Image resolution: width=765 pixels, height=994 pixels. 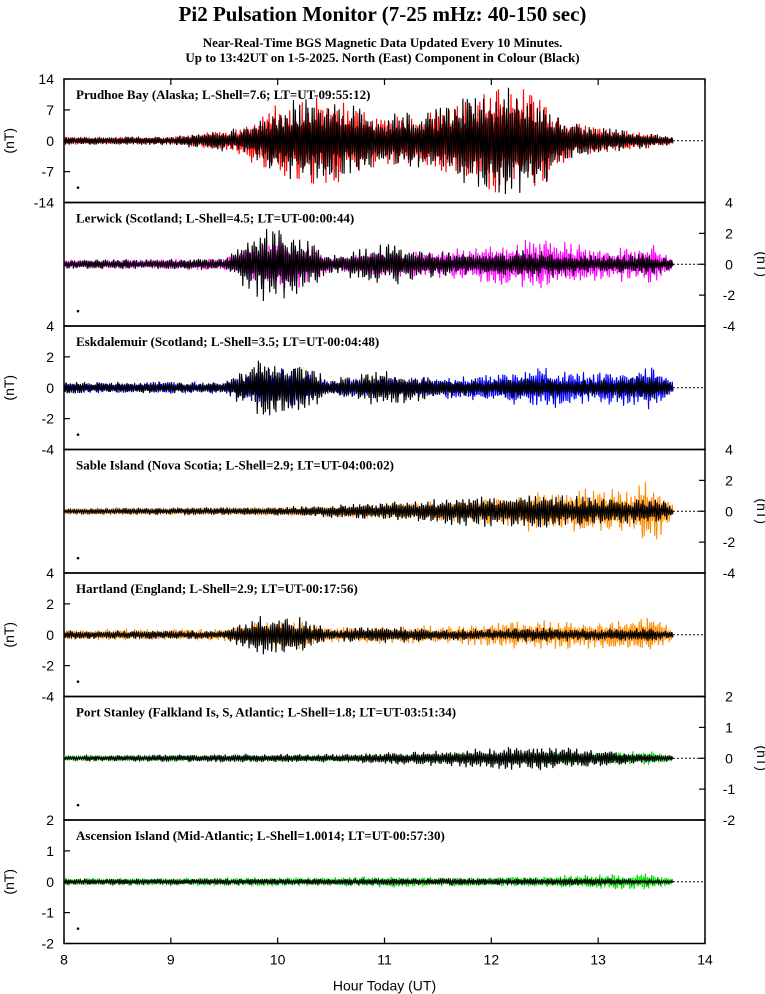 I want to click on y-axis-unit-label-6: (nT), so click(x=9, y=882).